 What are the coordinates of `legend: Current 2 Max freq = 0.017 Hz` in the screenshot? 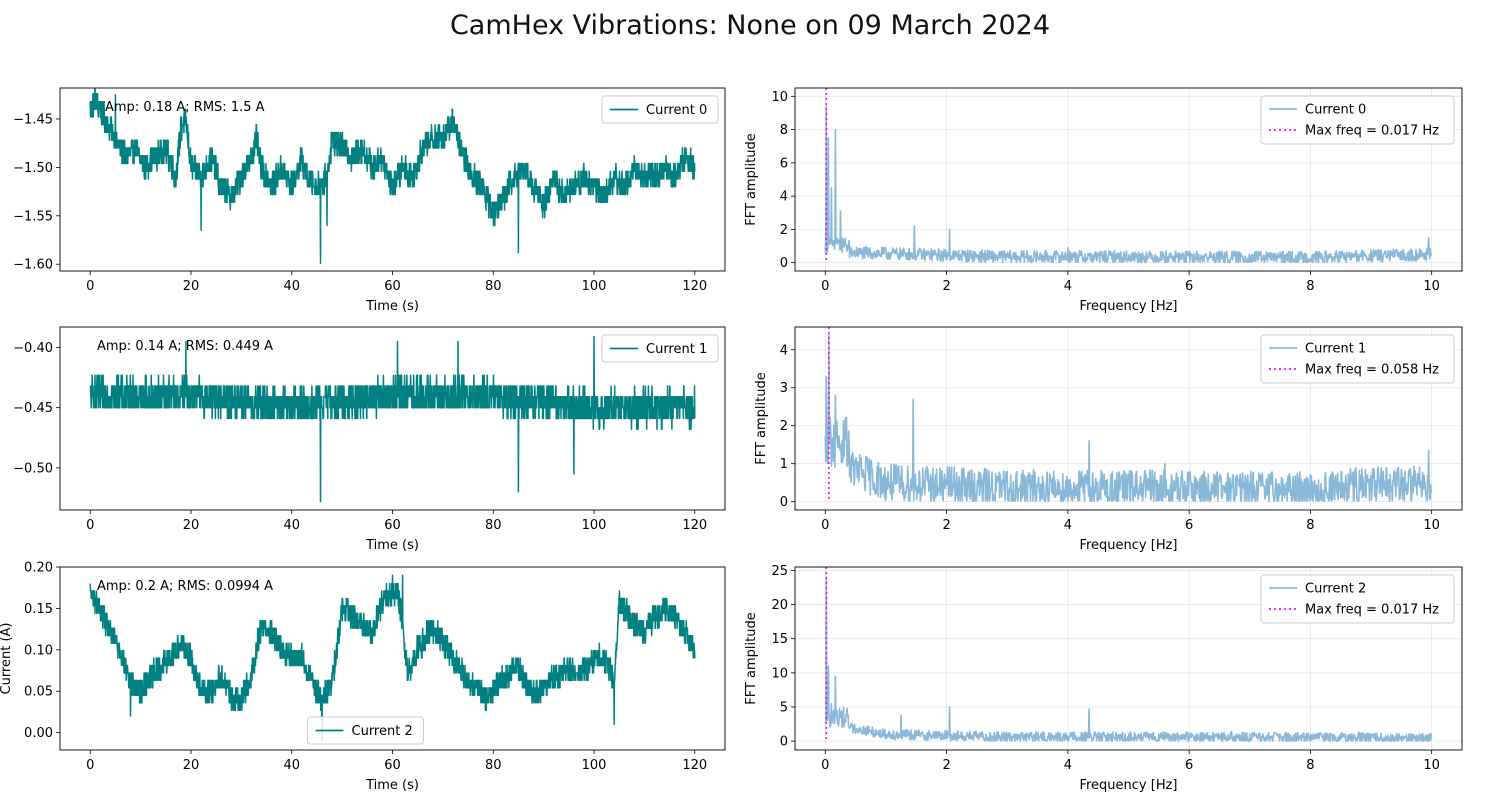 It's located at (1357, 599).